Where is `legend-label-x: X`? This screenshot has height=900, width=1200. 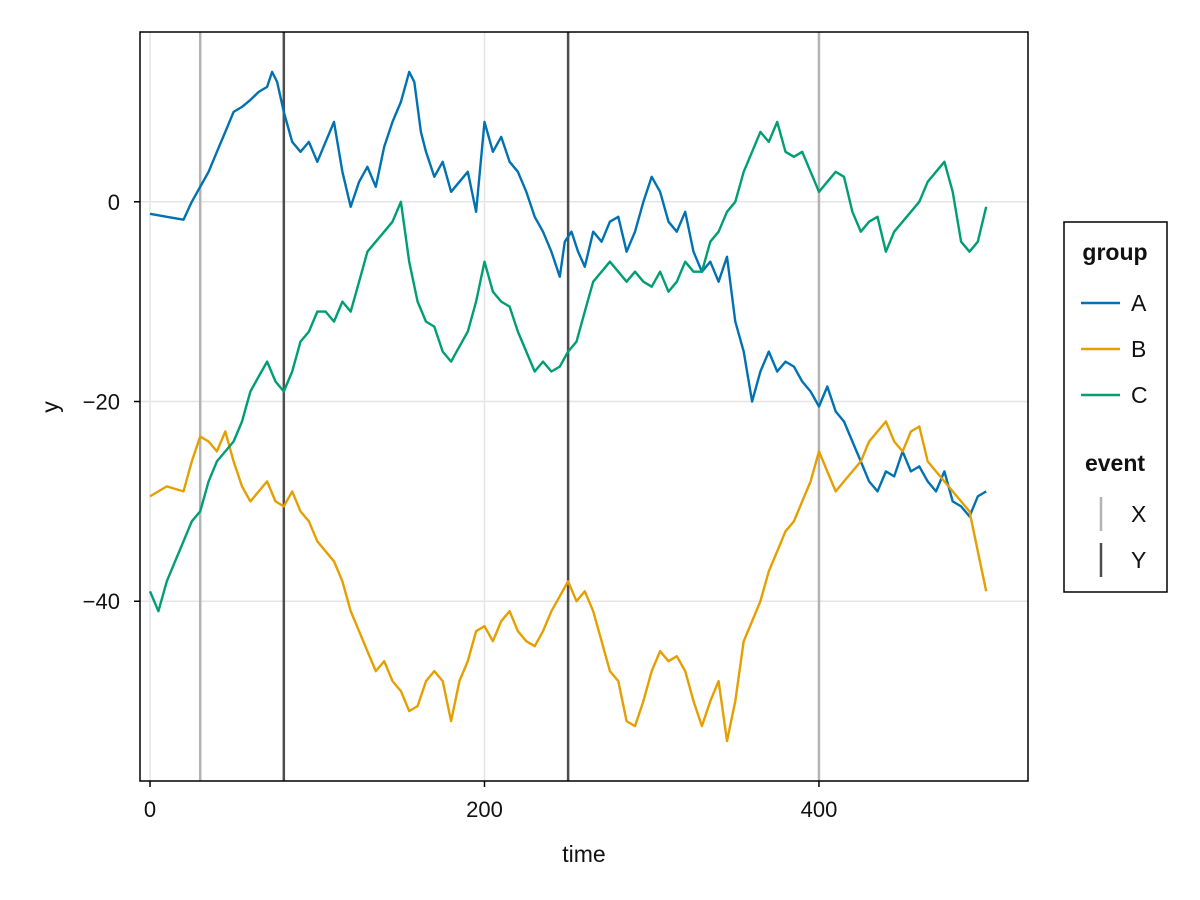
legend-label-x: X is located at coordinates (1138, 514).